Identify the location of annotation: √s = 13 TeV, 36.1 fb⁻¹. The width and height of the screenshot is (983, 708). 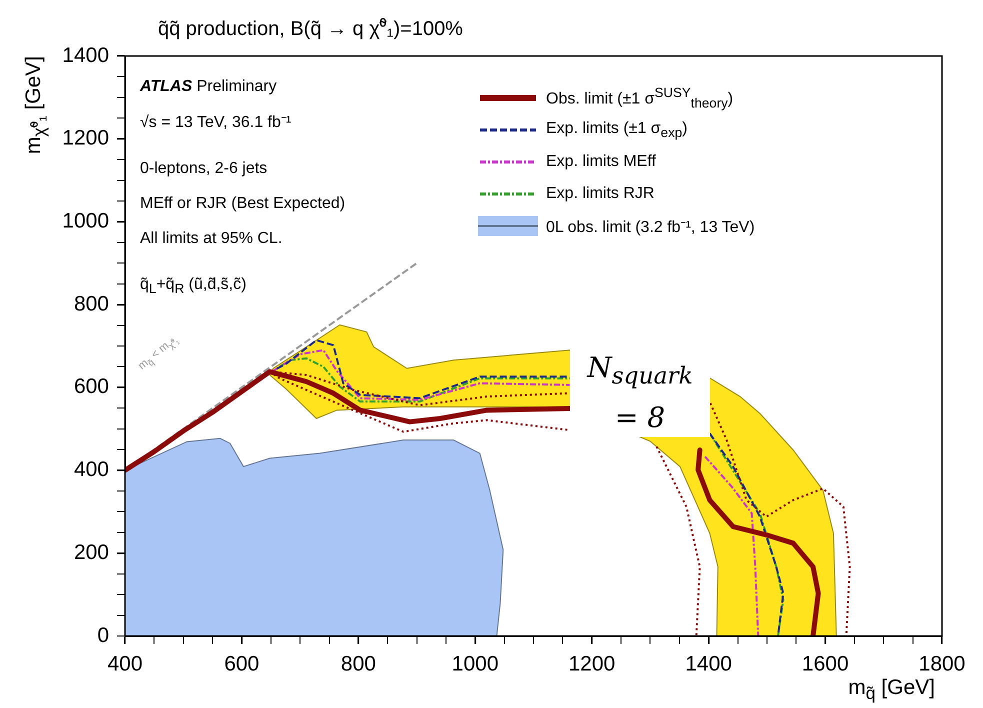
(216, 122).